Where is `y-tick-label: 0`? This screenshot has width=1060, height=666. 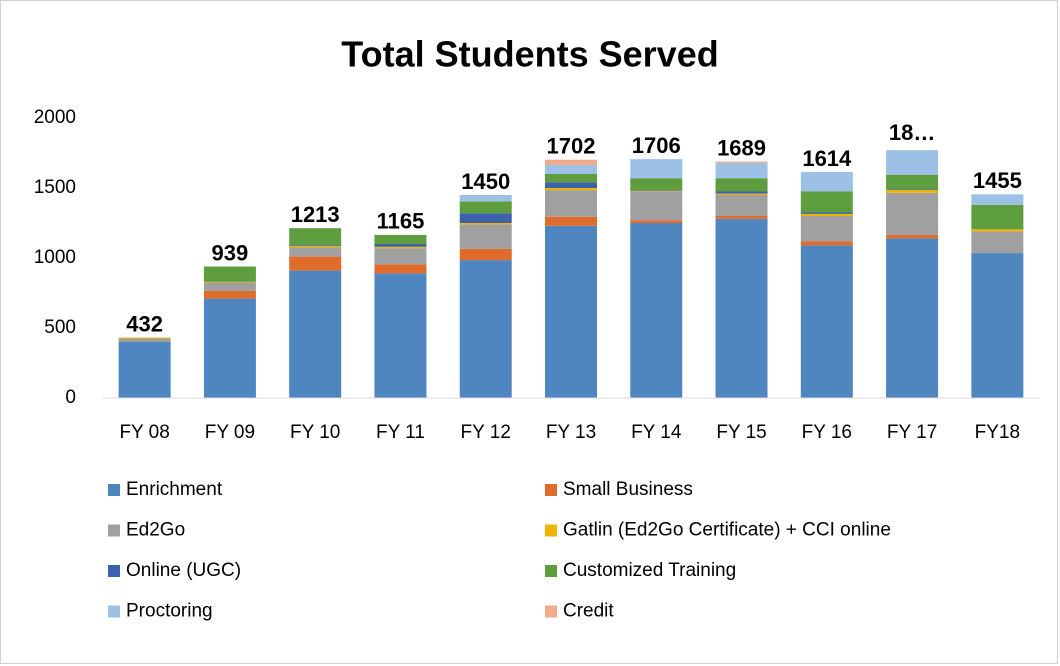
y-tick-label: 0 is located at coordinates (70, 397).